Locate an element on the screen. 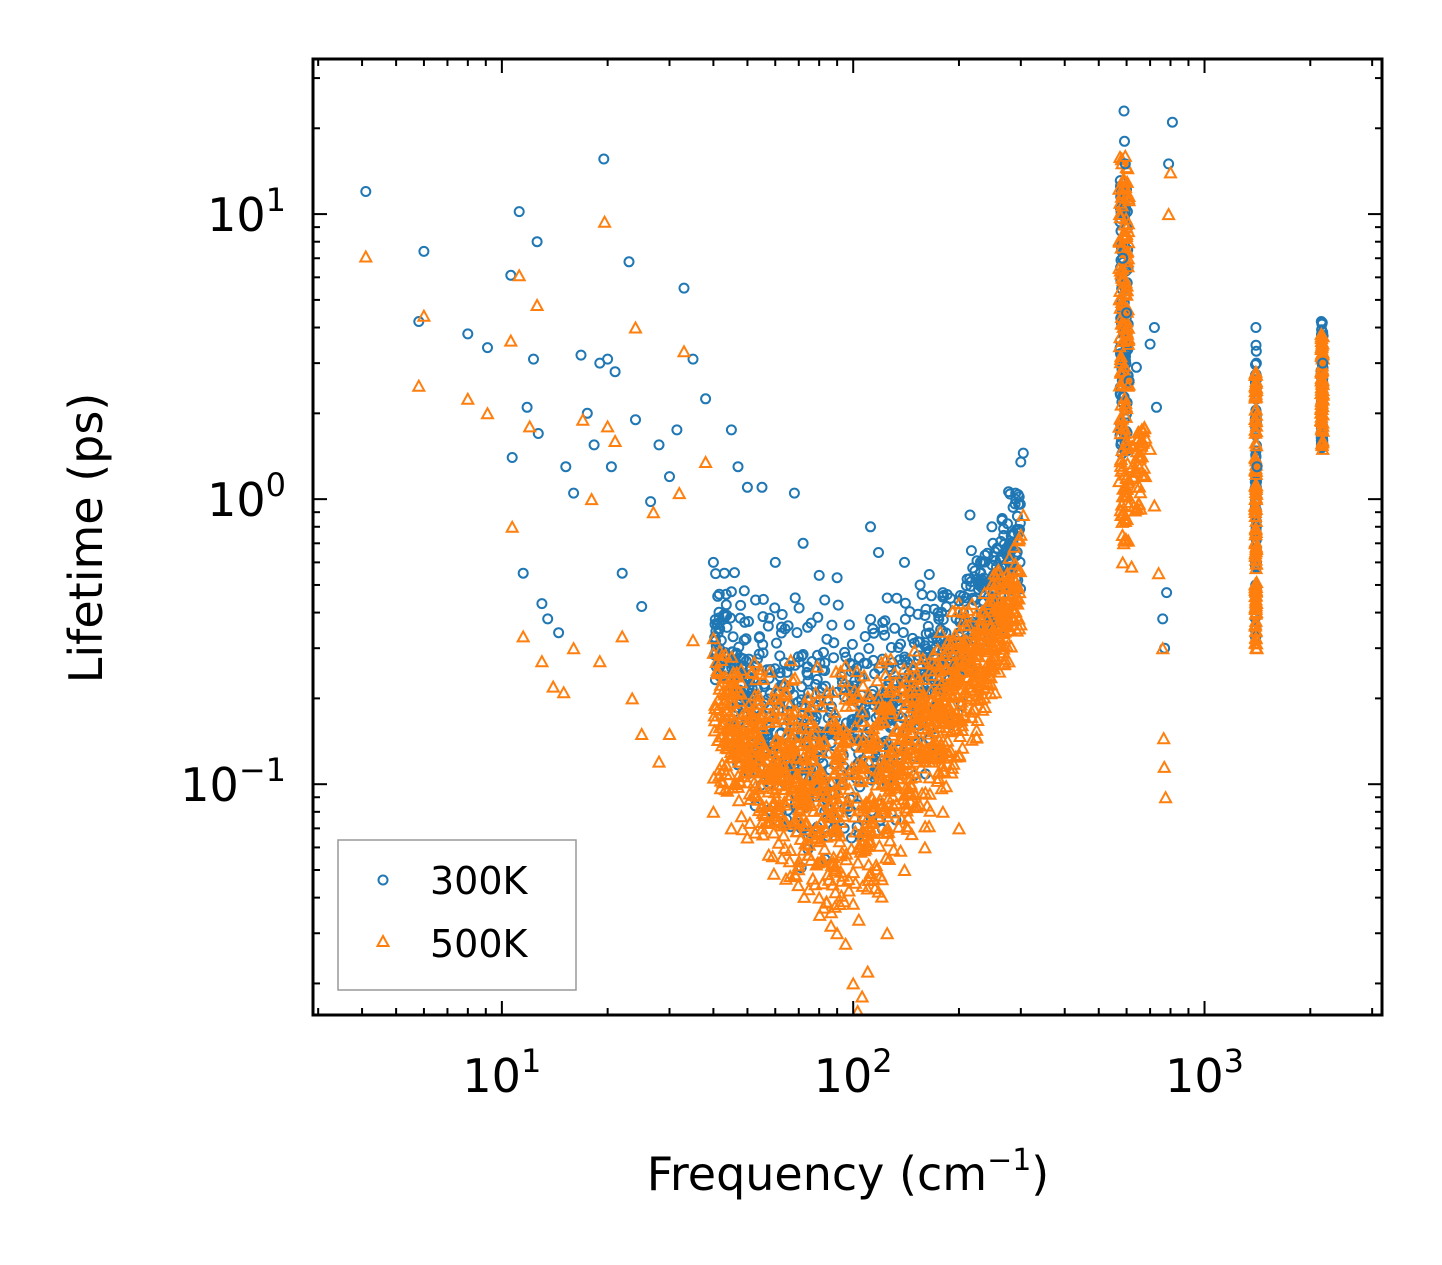 Image resolution: width=1442 pixels, height=1265 pixels. series-stripe-500k is located at coordinates (1124, 349).